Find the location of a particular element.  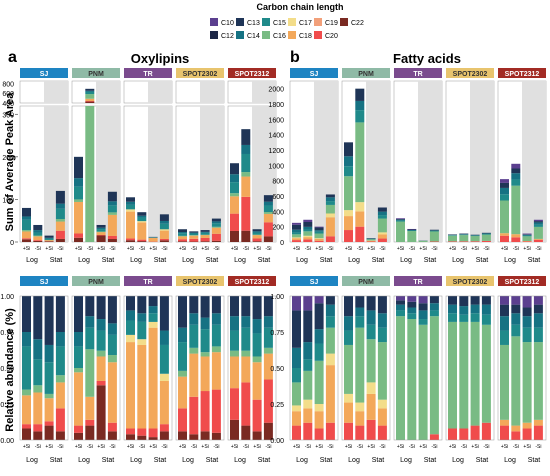

bar-fa-spot2312-3-rel-c10 is located at coordinates (527, 302).